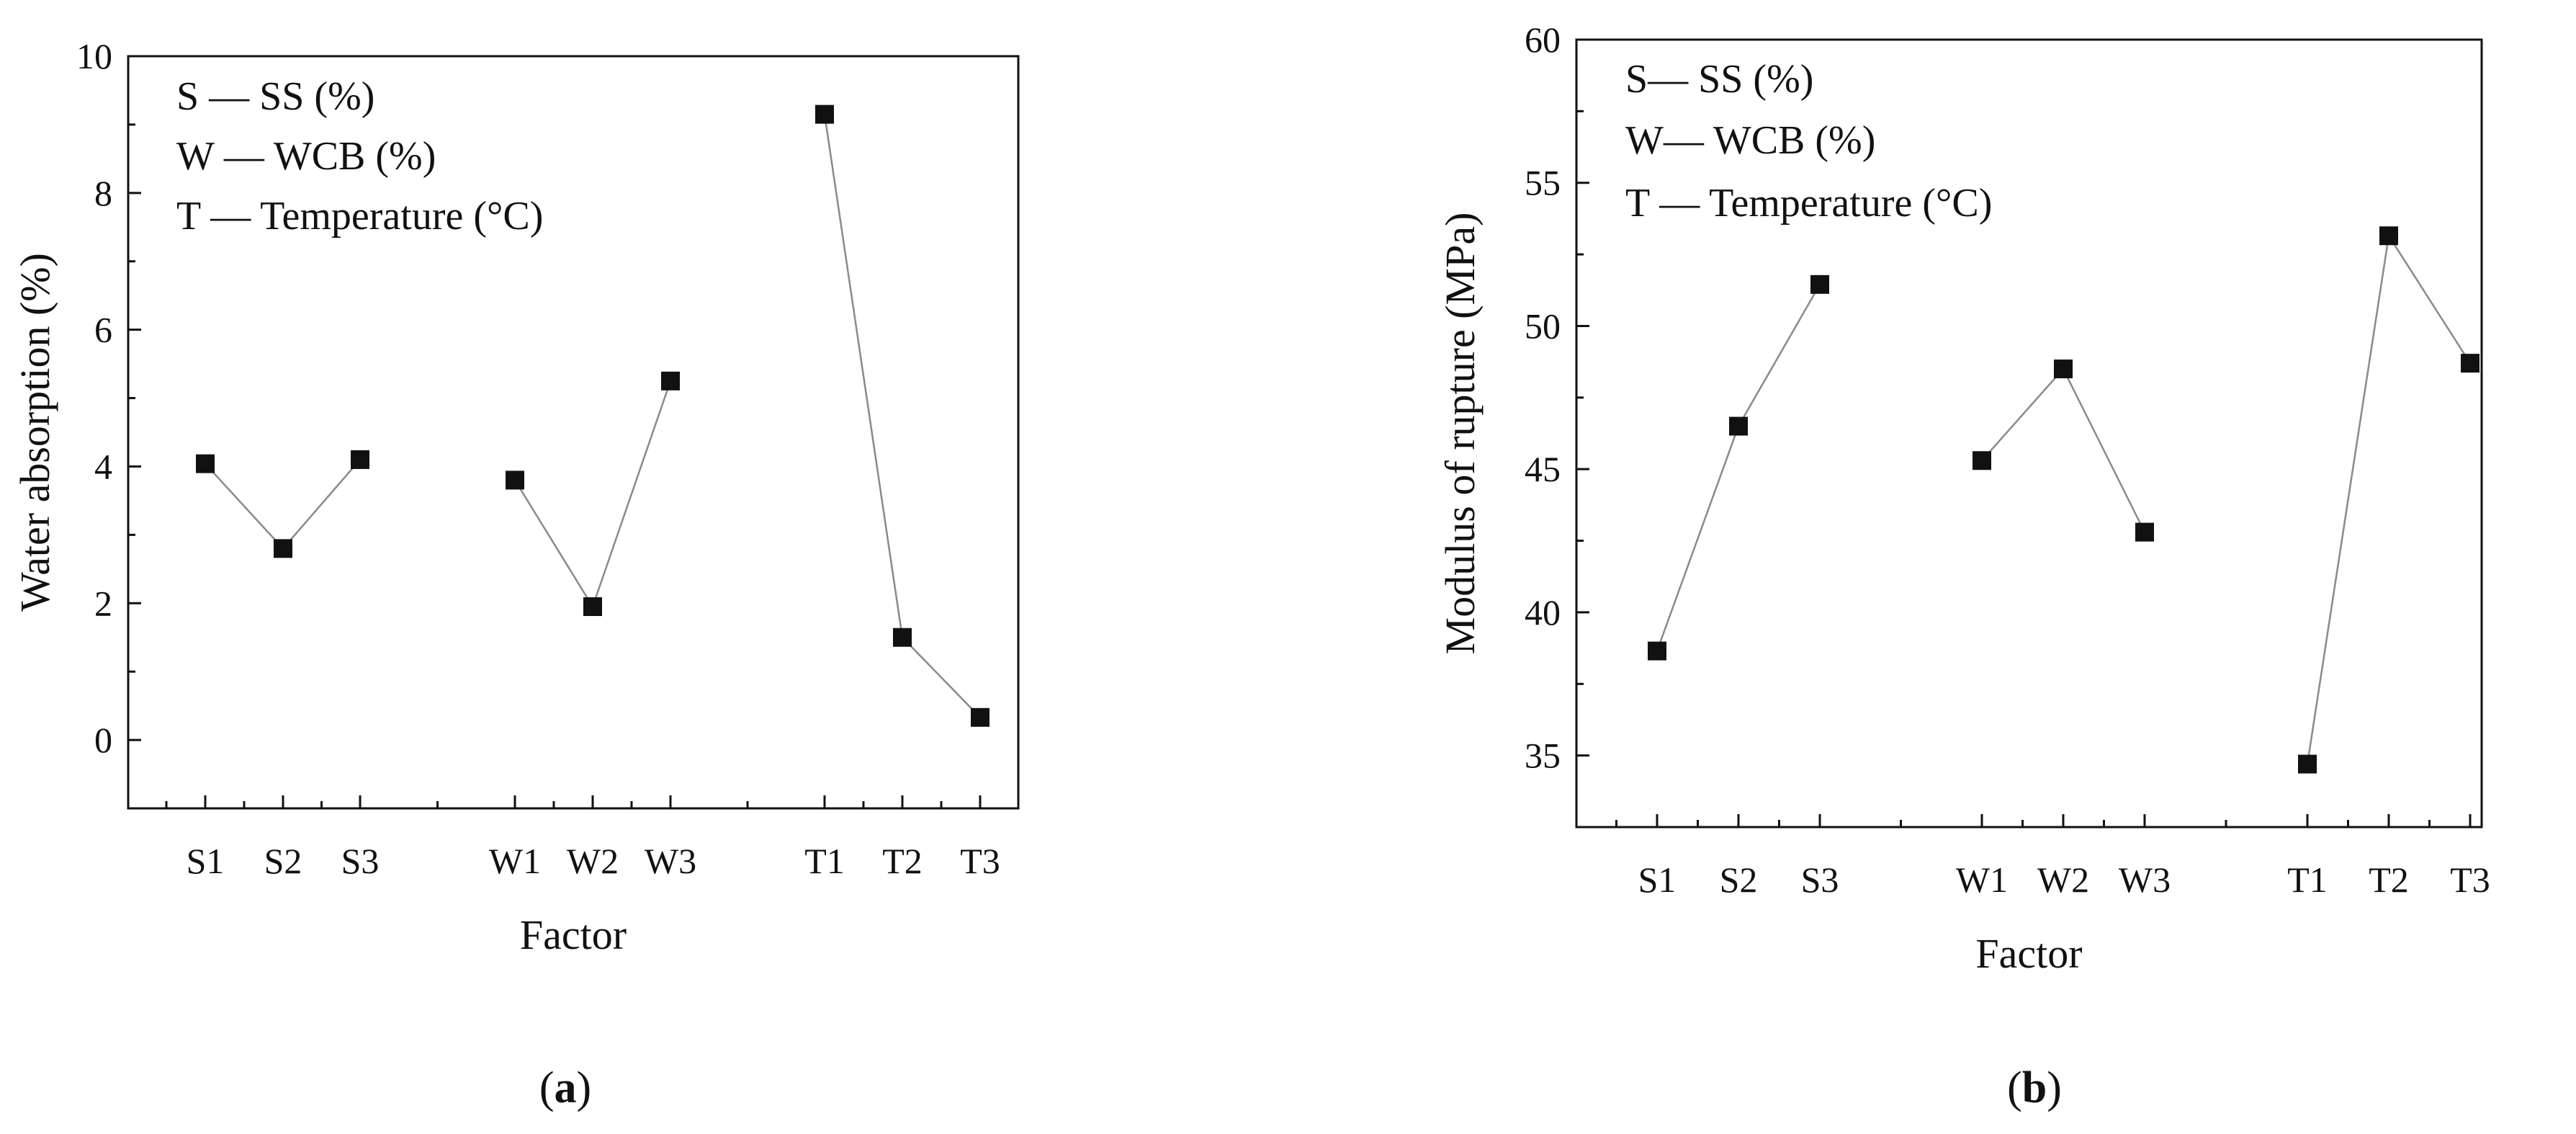  Describe the element at coordinates (1543, 39) in the screenshot. I see `y-tick-label: 60` at that location.